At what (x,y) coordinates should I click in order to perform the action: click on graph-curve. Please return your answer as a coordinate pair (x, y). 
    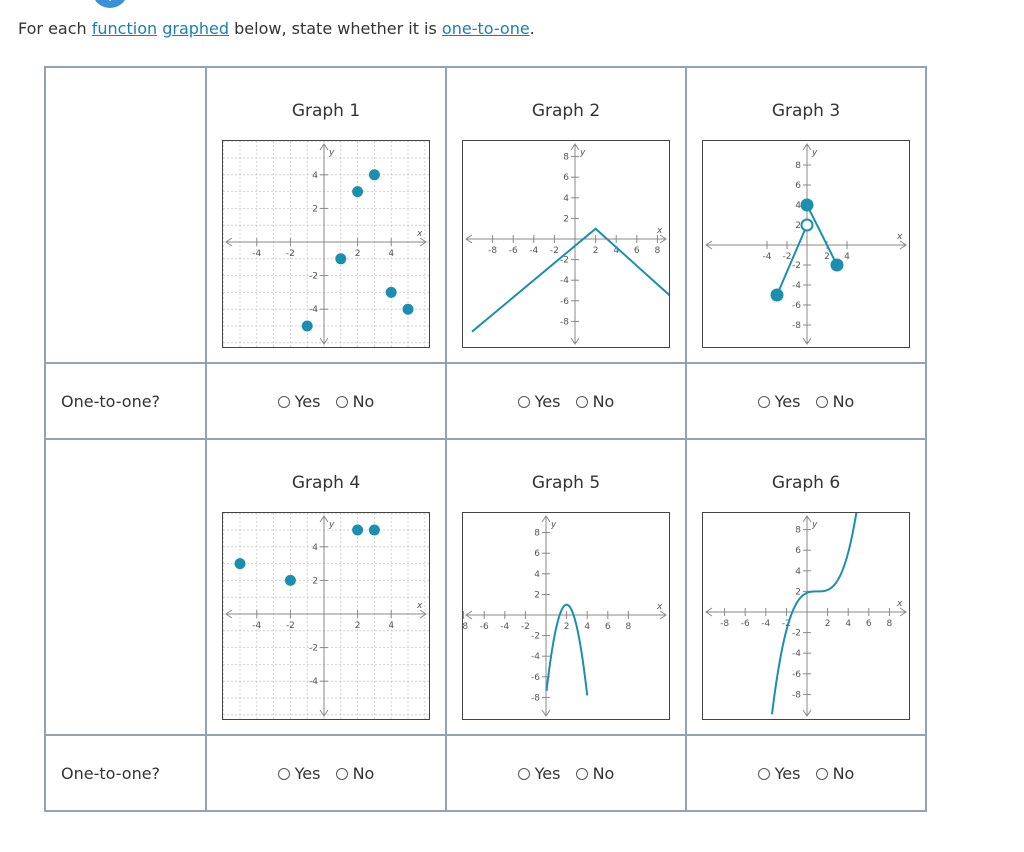
    Looking at the image, I should click on (814, 614).